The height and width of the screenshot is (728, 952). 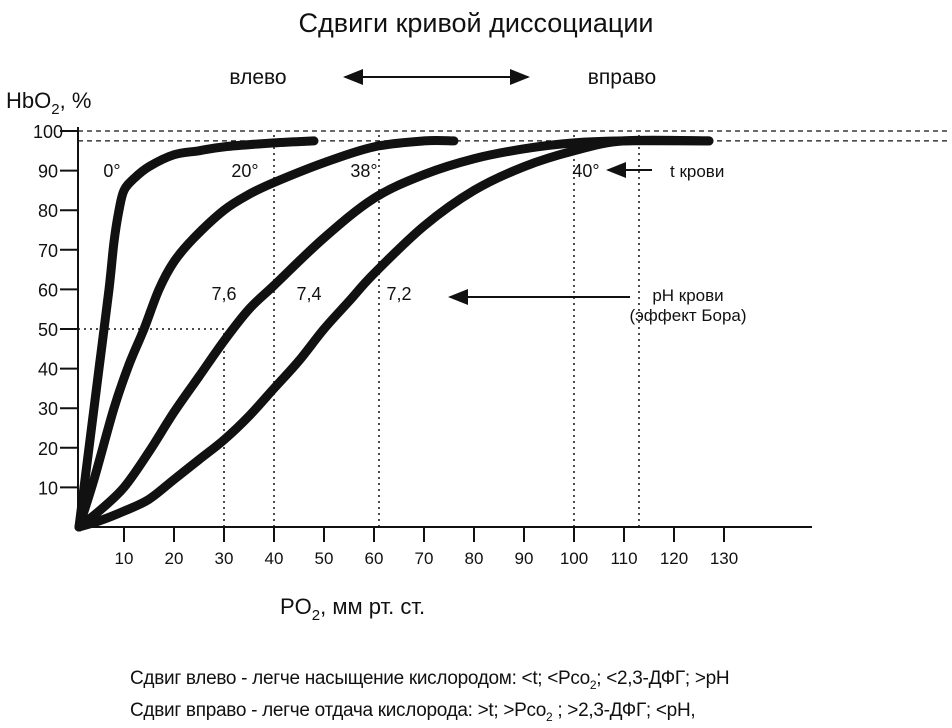 I want to click on y-tick-label: 60, so click(x=48, y=290).